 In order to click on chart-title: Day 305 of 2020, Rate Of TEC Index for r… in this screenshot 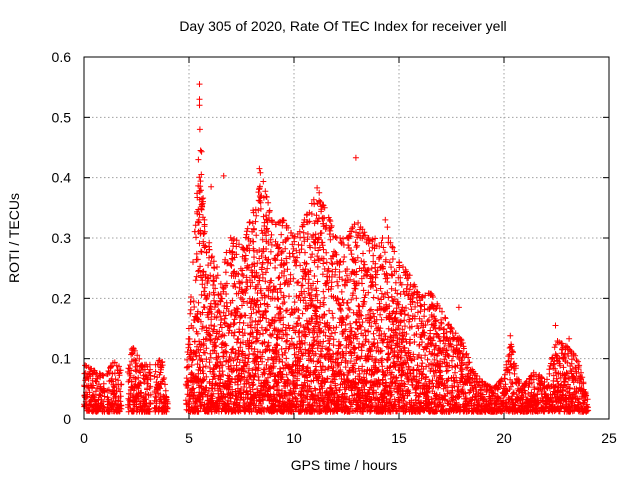, I will do `click(342, 26)`.